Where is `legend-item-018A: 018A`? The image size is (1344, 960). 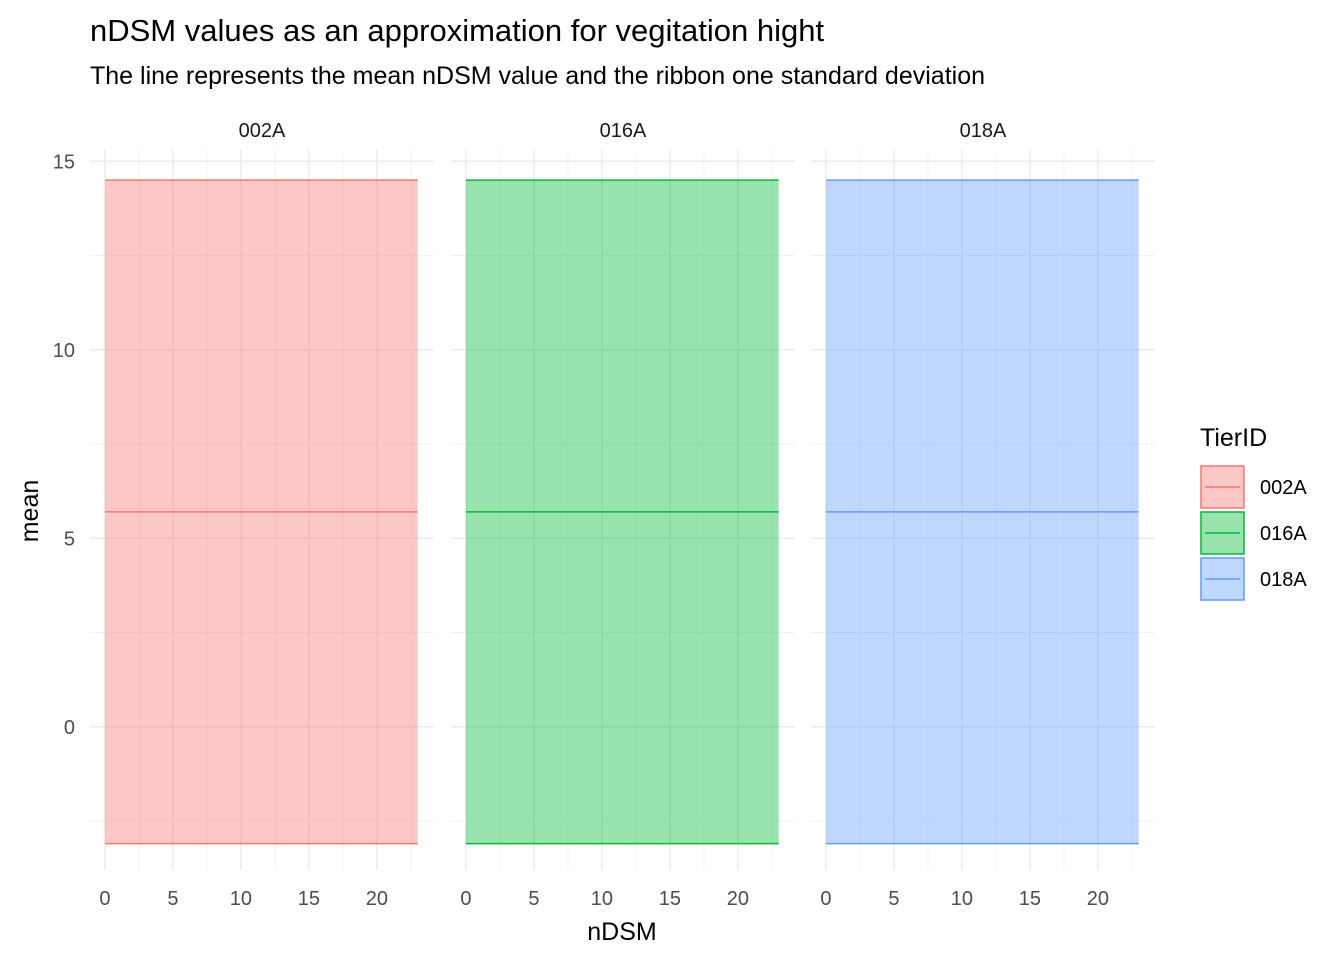 legend-item-018A: 018A is located at coordinates (1253, 579).